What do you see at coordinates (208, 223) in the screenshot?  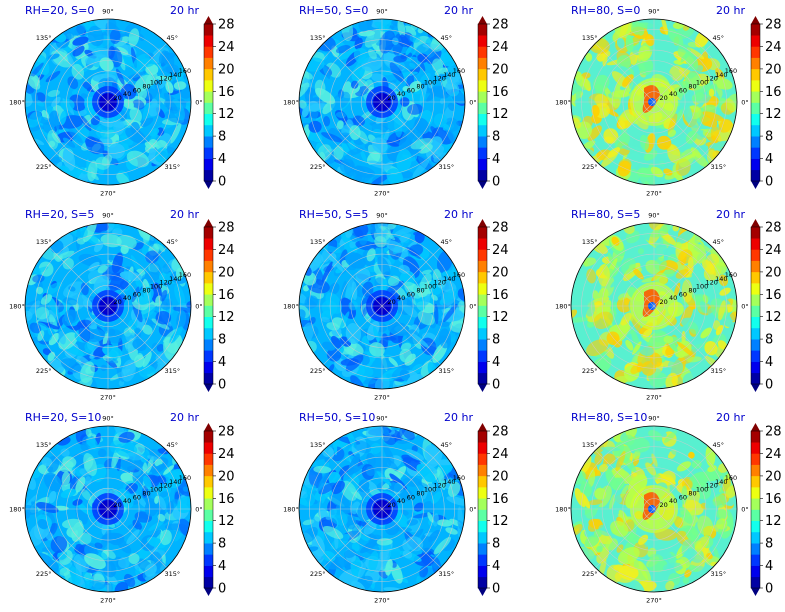 I see `colorbar-extend-max` at bounding box center [208, 223].